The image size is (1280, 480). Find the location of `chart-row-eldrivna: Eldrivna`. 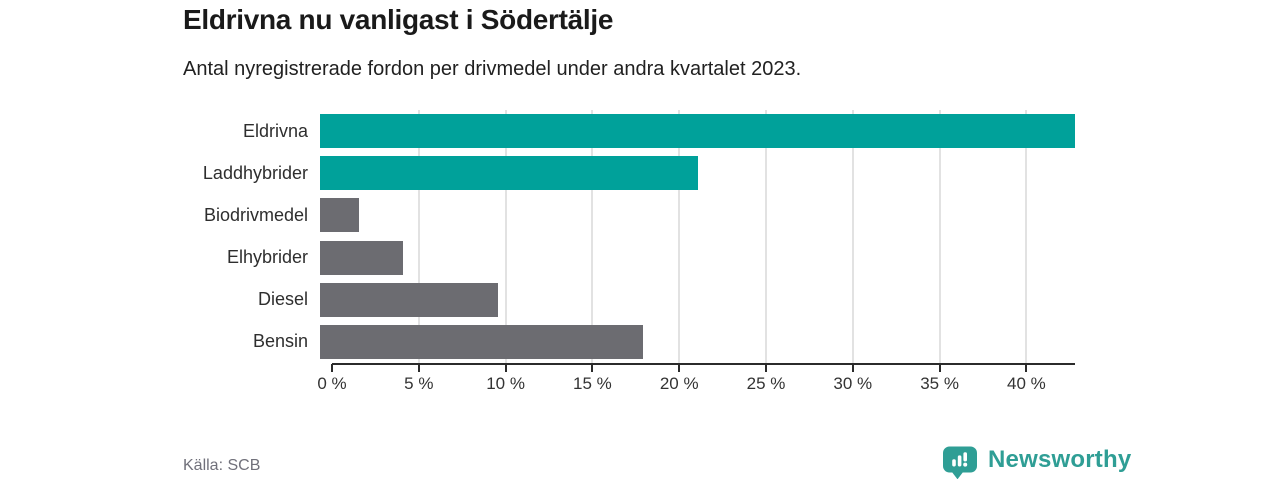

chart-row-eldrivna: Eldrivna is located at coordinates (629, 131).